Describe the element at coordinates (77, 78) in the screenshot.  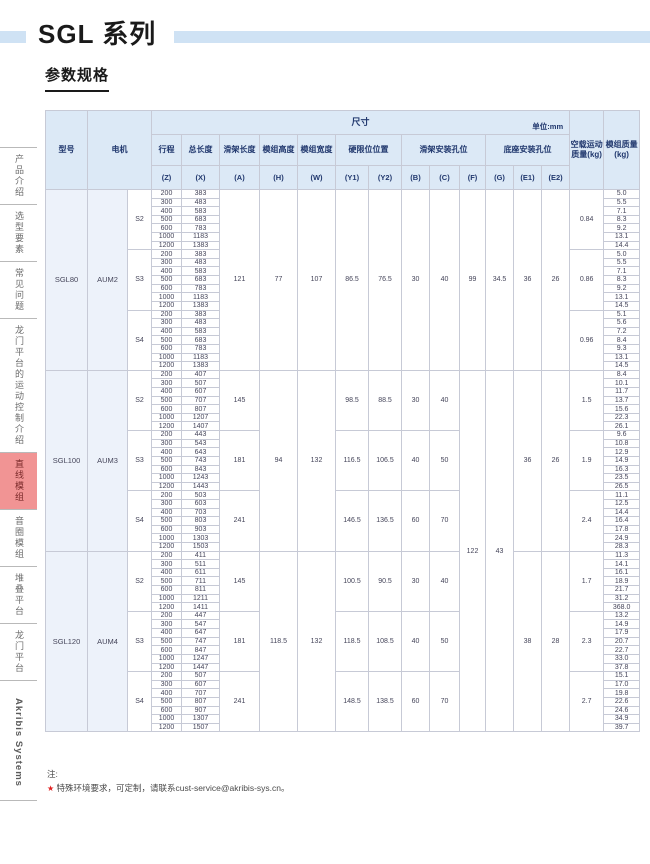
I see `page-title: 参数规格` at that location.